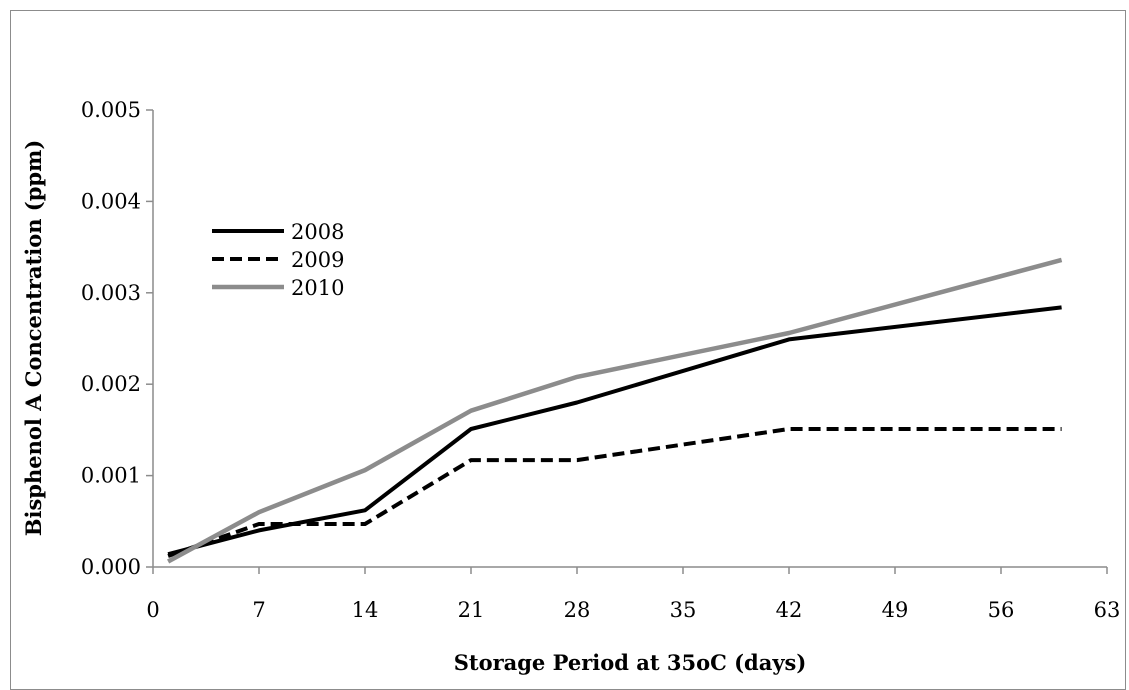  I want to click on x-tick-label: 56, so click(1001, 610).